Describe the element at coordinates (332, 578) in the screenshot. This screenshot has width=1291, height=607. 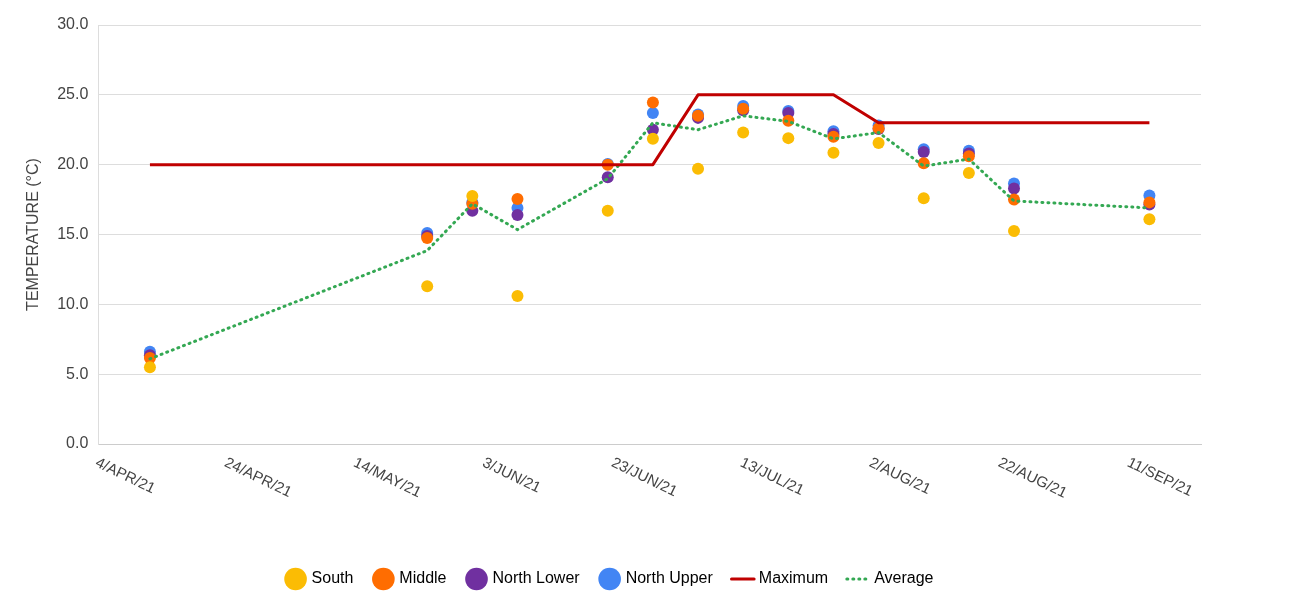
I see `legend-label: South` at that location.